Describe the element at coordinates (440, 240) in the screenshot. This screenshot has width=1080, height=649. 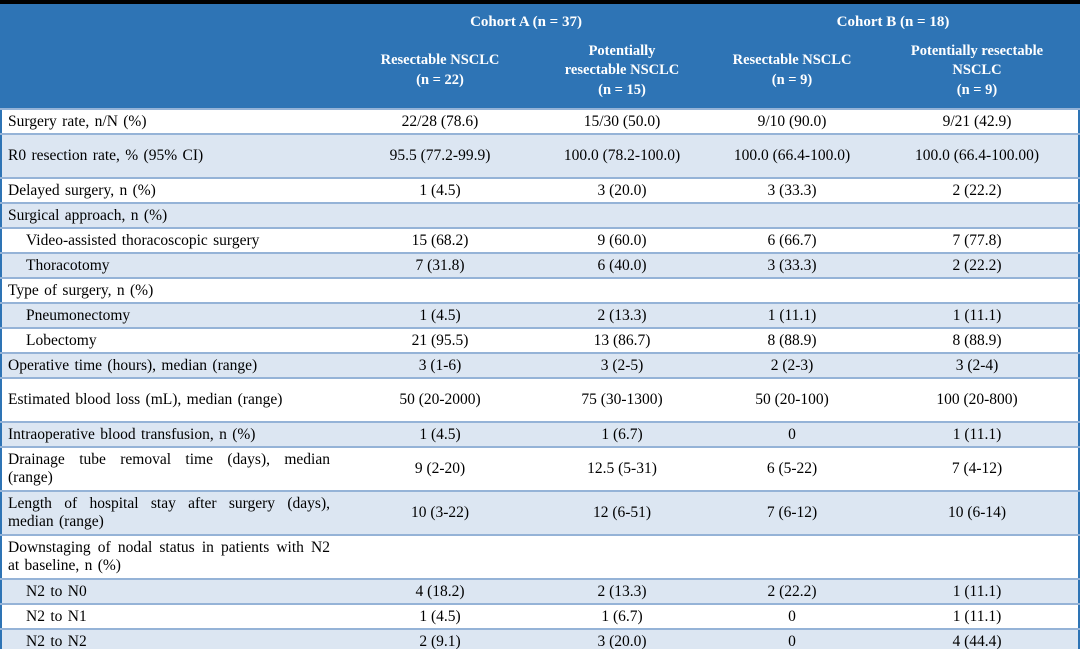
I see `cell-value: 15 (68.2)` at that location.